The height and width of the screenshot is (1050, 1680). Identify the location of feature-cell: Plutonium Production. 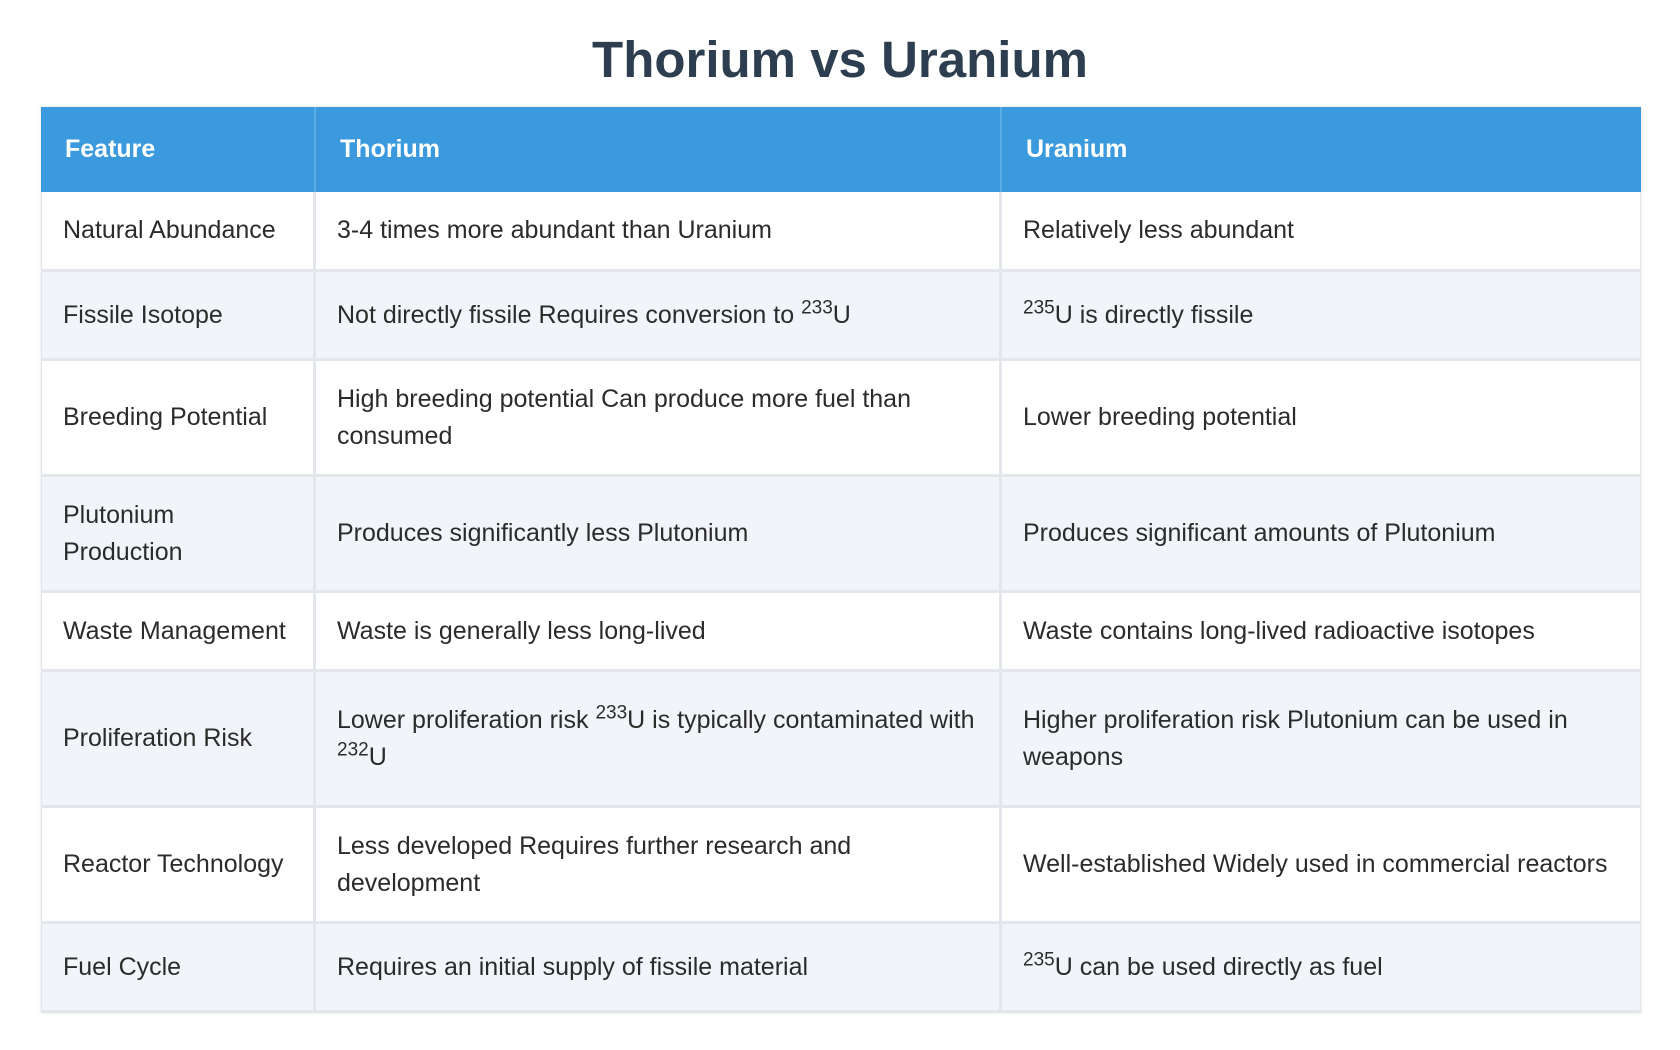
(178, 535).